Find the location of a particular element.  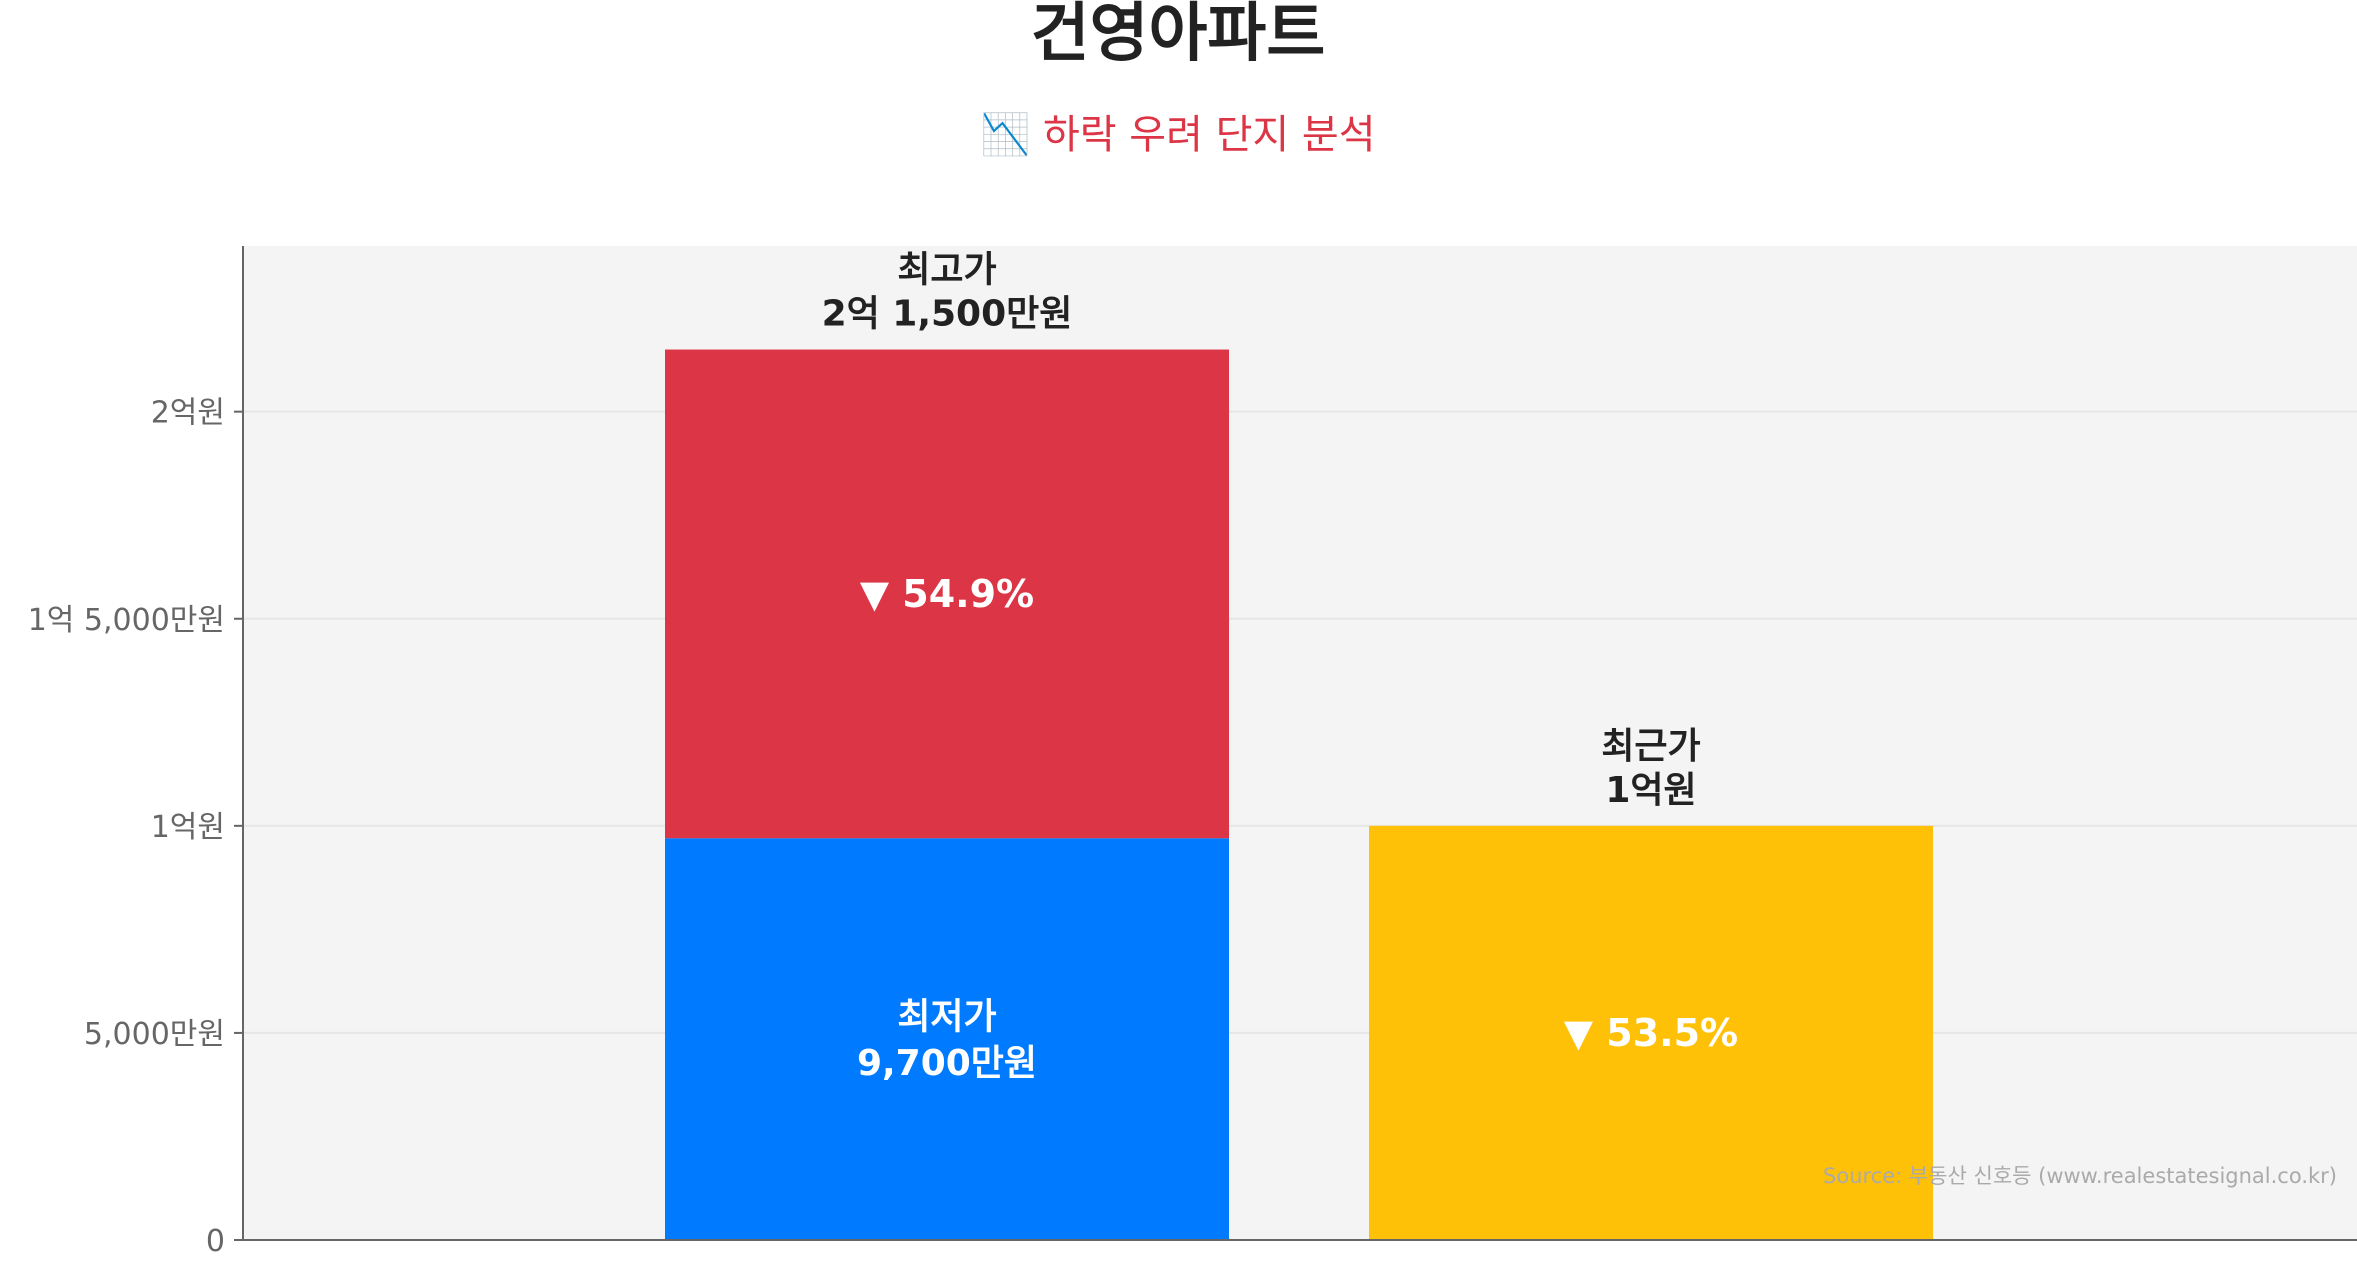

bar-inner-label-drop-0: ▼ 54.9% is located at coordinates (947, 594).